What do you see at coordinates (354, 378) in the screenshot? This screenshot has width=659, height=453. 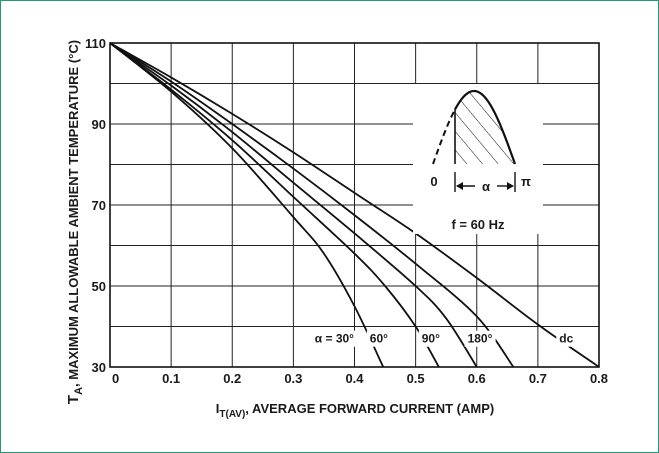 I see `x-tick-label: 0.4` at bounding box center [354, 378].